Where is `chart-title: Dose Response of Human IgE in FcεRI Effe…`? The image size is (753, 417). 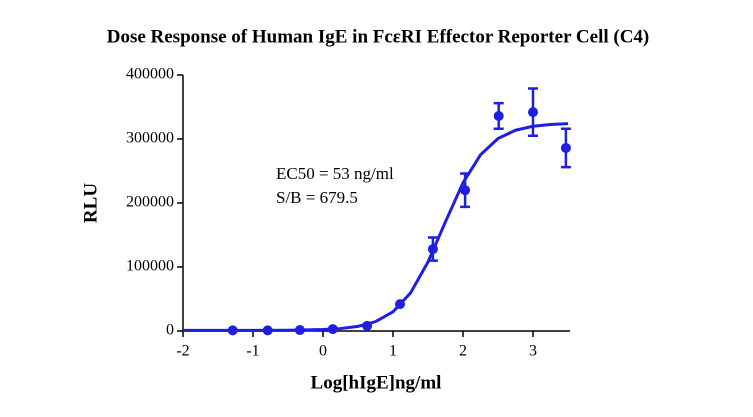 chart-title: Dose Response of Human IgE in FcεRI Effe… is located at coordinates (378, 36).